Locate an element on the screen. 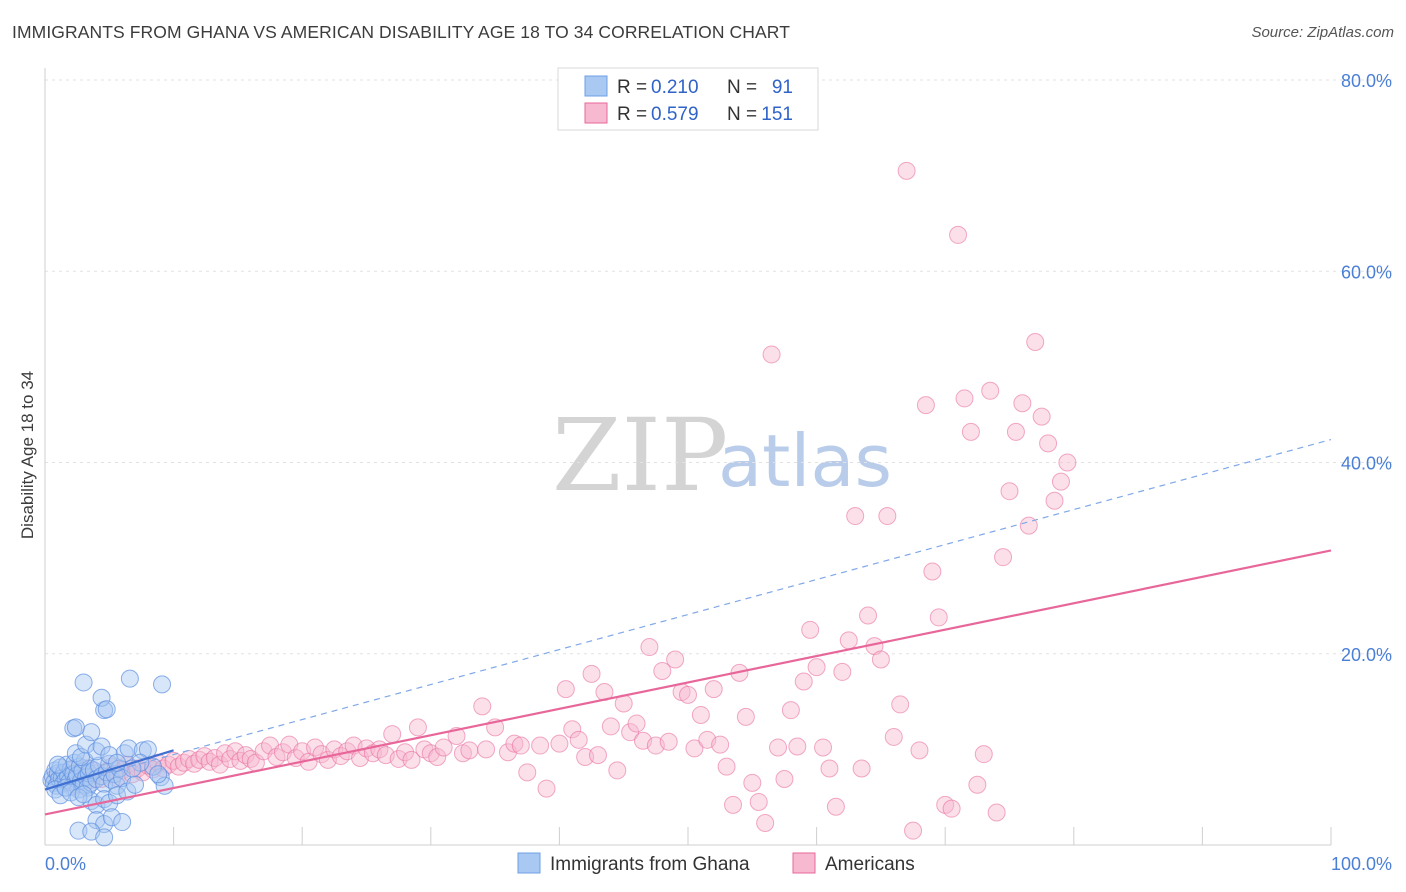 The width and height of the screenshot is (1406, 892). bottom-legend-americans: Americans is located at coordinates (870, 864).